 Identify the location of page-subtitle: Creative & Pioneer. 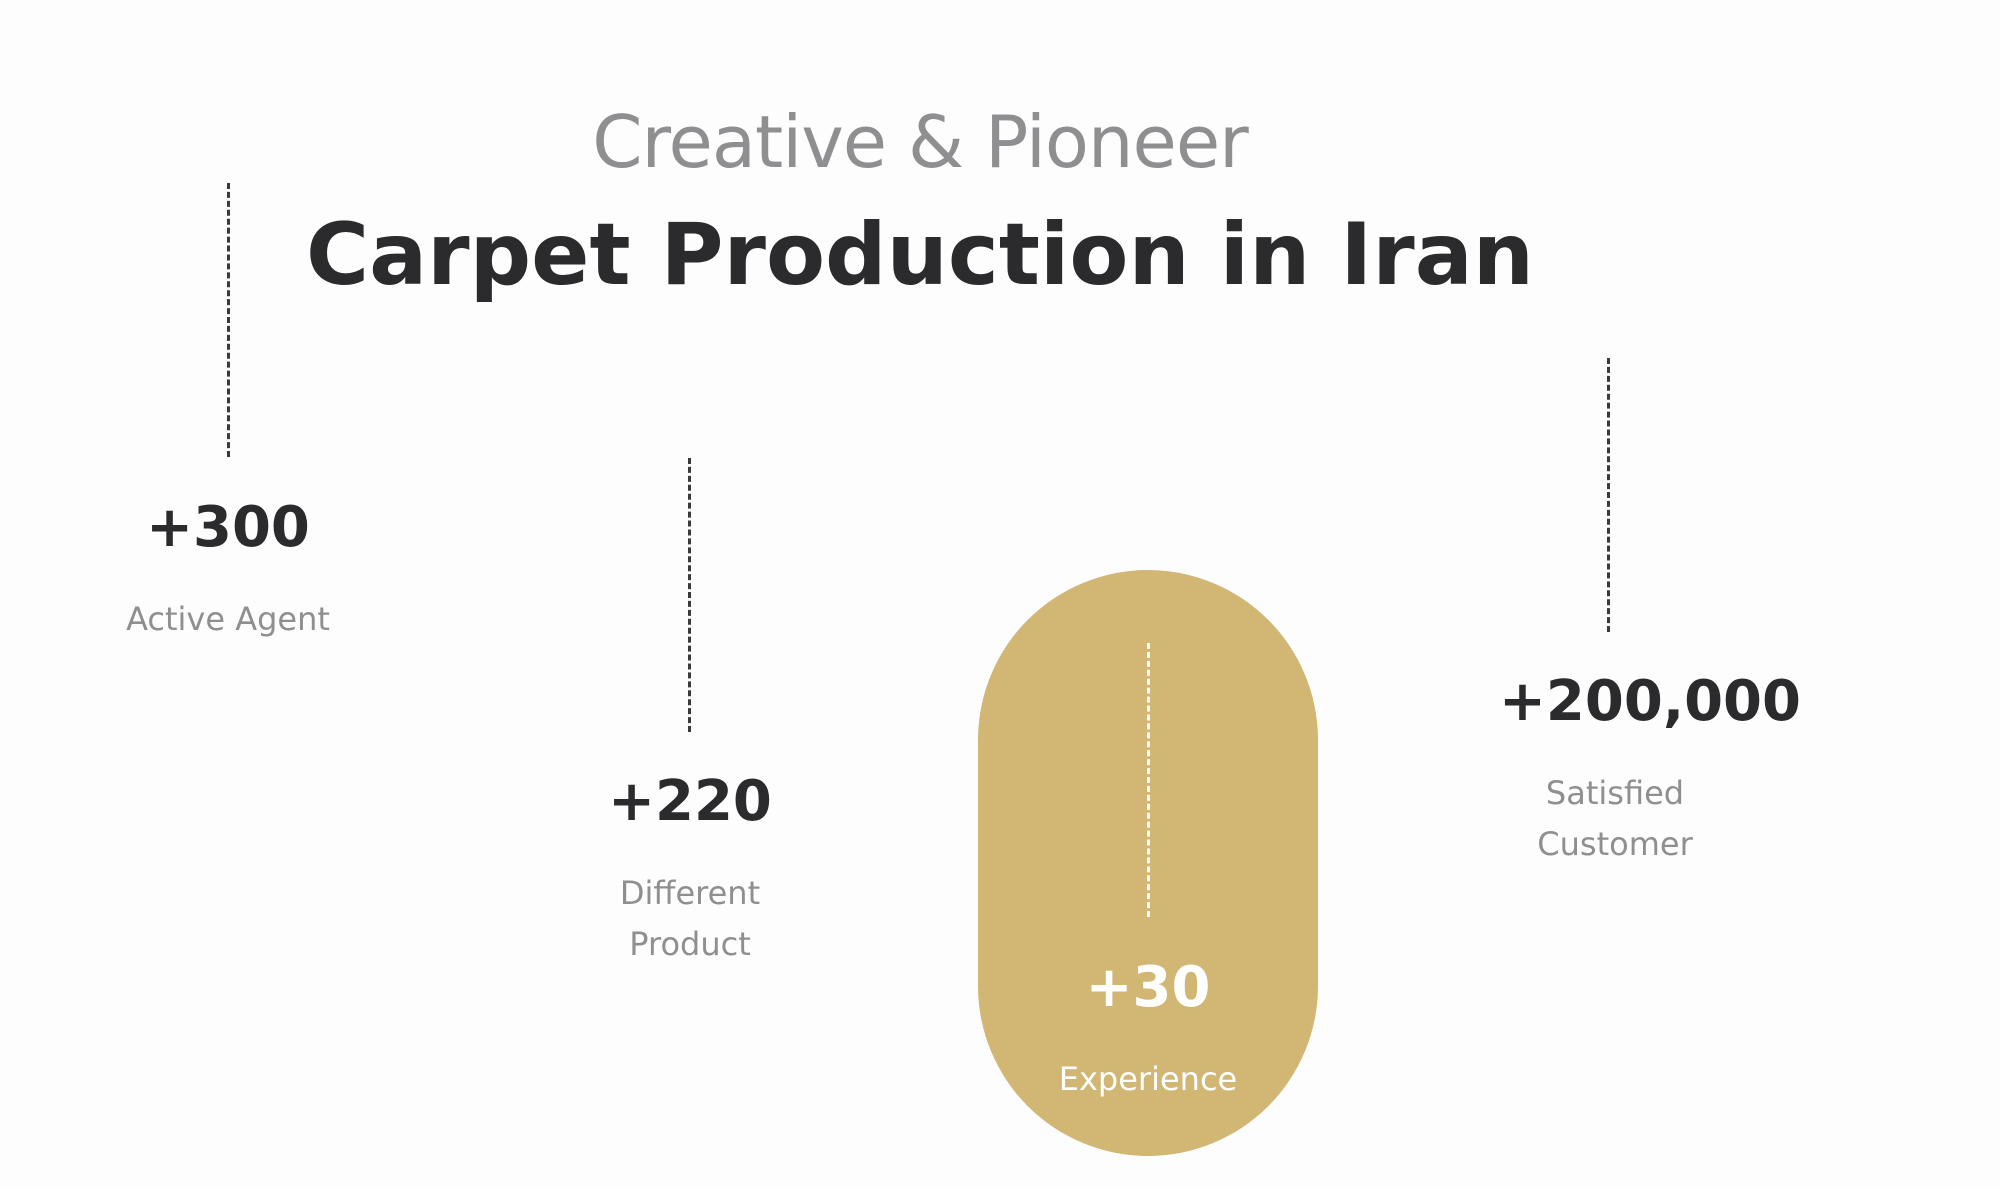
(920, 142).